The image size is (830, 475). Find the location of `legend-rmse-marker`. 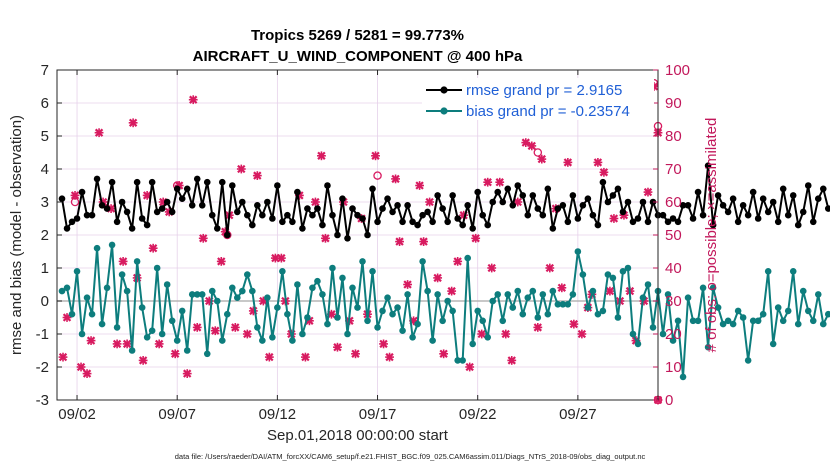

legend-rmse-marker is located at coordinates (443, 89).